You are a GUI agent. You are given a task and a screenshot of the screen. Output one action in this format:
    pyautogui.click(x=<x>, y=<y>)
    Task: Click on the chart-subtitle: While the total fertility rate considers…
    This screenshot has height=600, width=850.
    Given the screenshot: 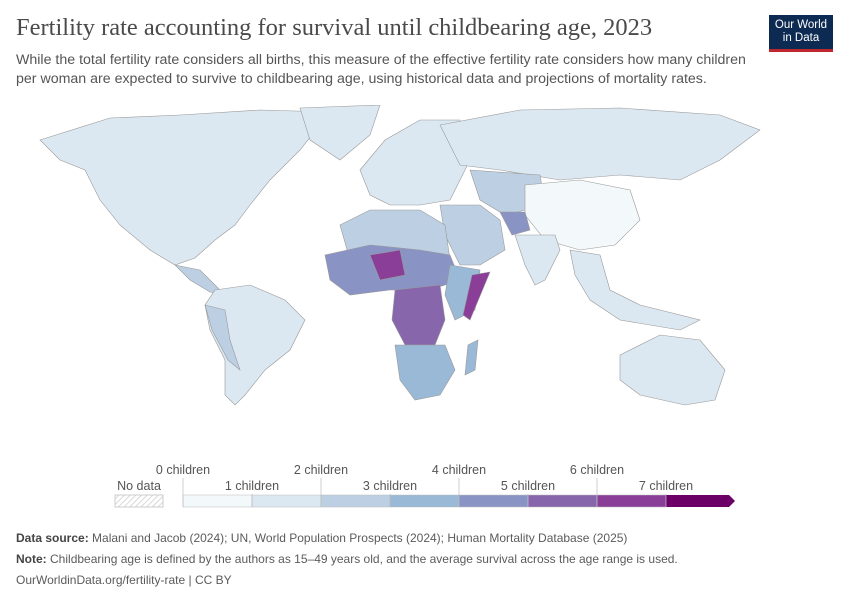 What is the action you would take?
    pyautogui.click(x=381, y=69)
    